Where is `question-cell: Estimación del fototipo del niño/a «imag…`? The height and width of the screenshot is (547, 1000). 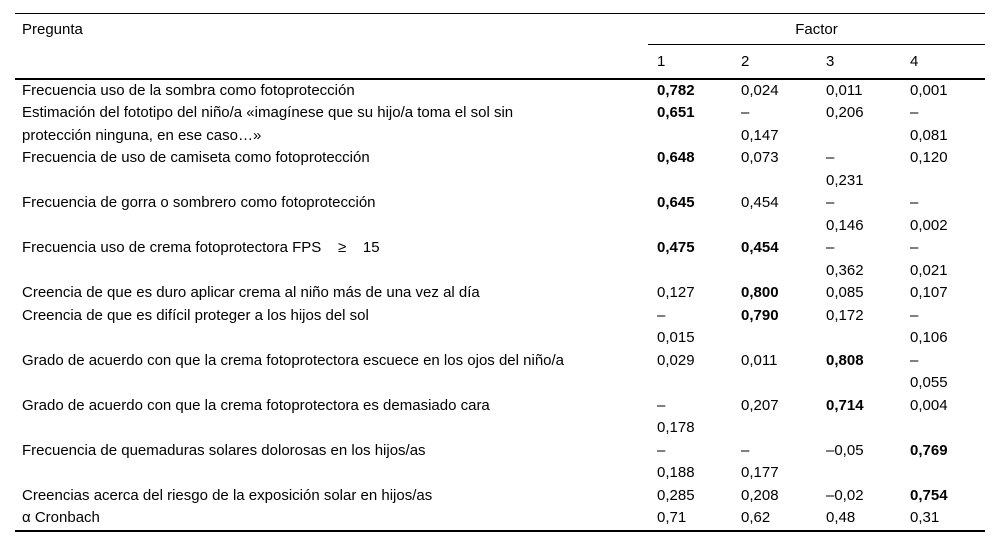
question-cell: Estimación del fototipo del niño/a «imag… is located at coordinates (268, 124).